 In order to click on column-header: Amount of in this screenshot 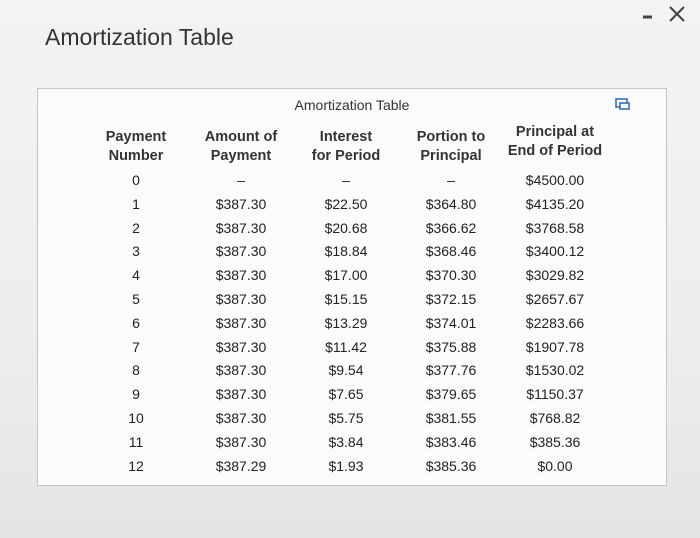, I will do `click(241, 137)`.